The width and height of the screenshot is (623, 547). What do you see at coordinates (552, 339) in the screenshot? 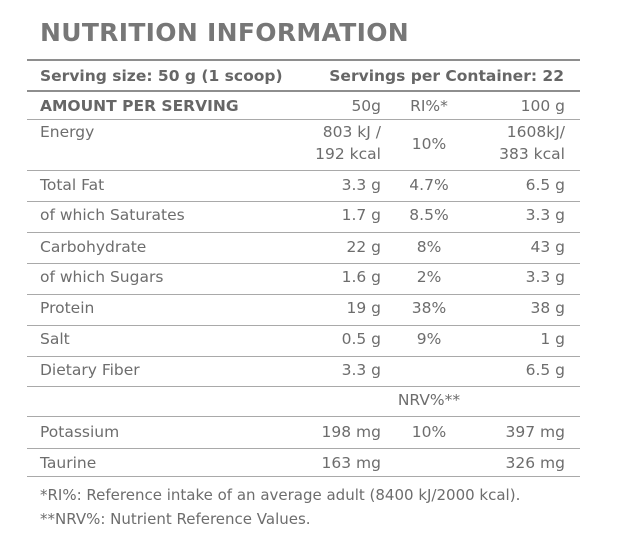
I see `per-100g-value: 1 g` at bounding box center [552, 339].